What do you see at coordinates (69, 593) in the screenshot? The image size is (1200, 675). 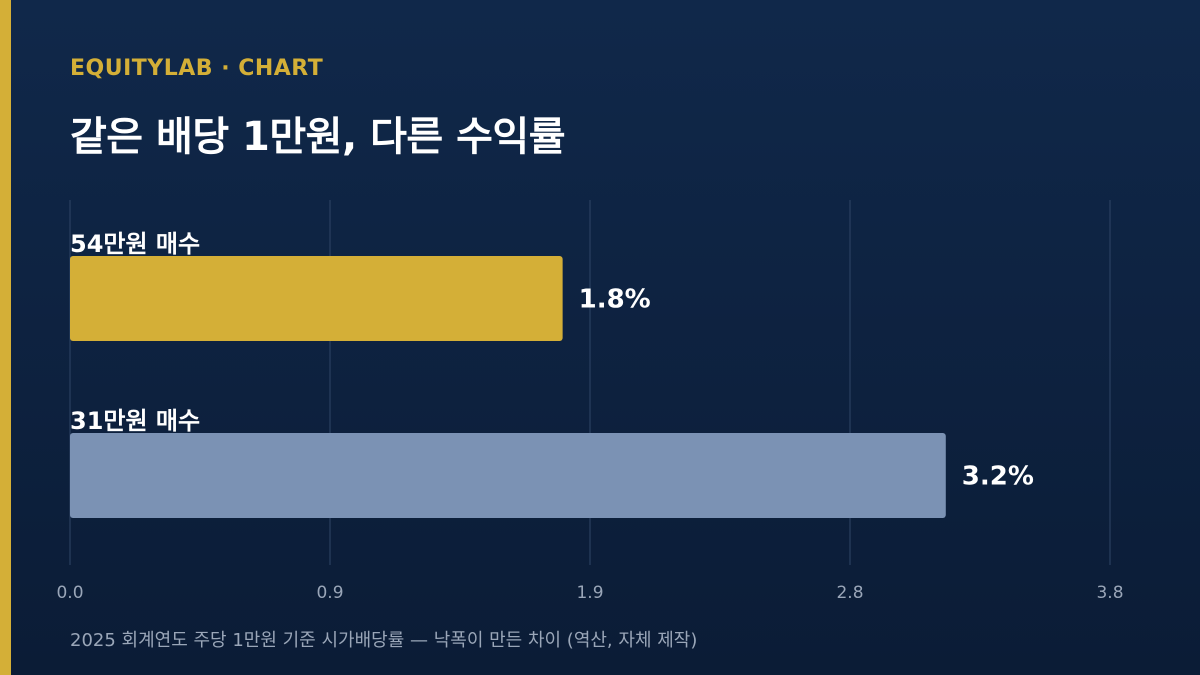 I see `x-tick-label: 0.0` at bounding box center [69, 593].